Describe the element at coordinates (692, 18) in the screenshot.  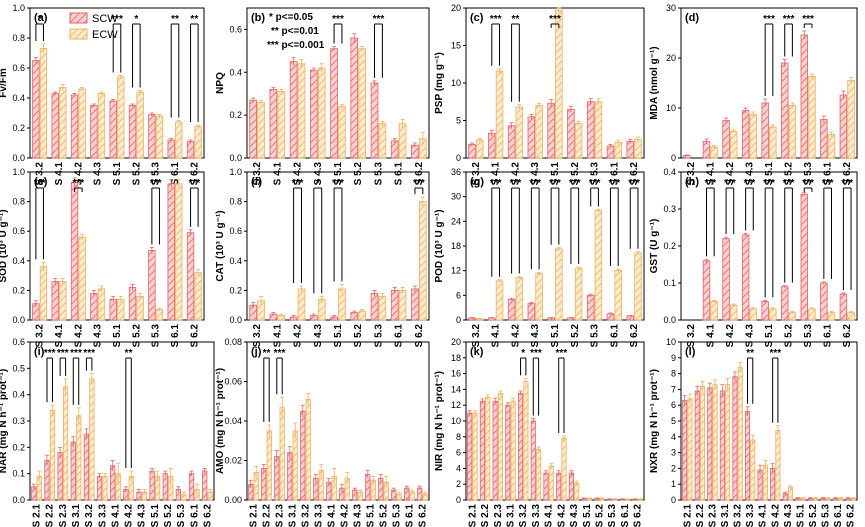
I see `panel-label: (d)` at that location.